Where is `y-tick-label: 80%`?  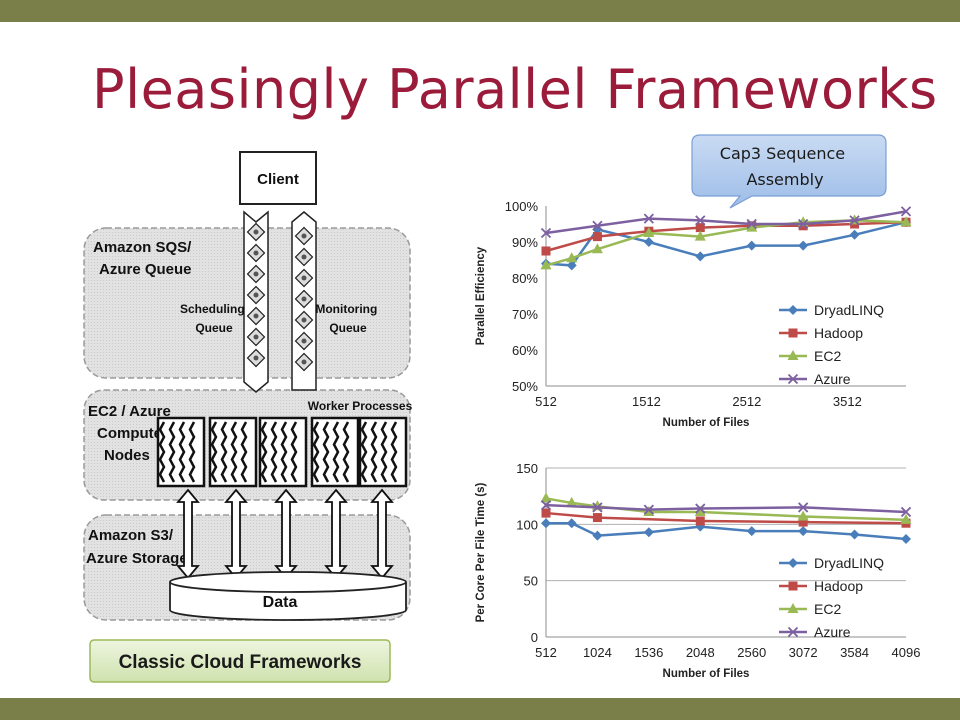
y-tick-label: 80% is located at coordinates (525, 278).